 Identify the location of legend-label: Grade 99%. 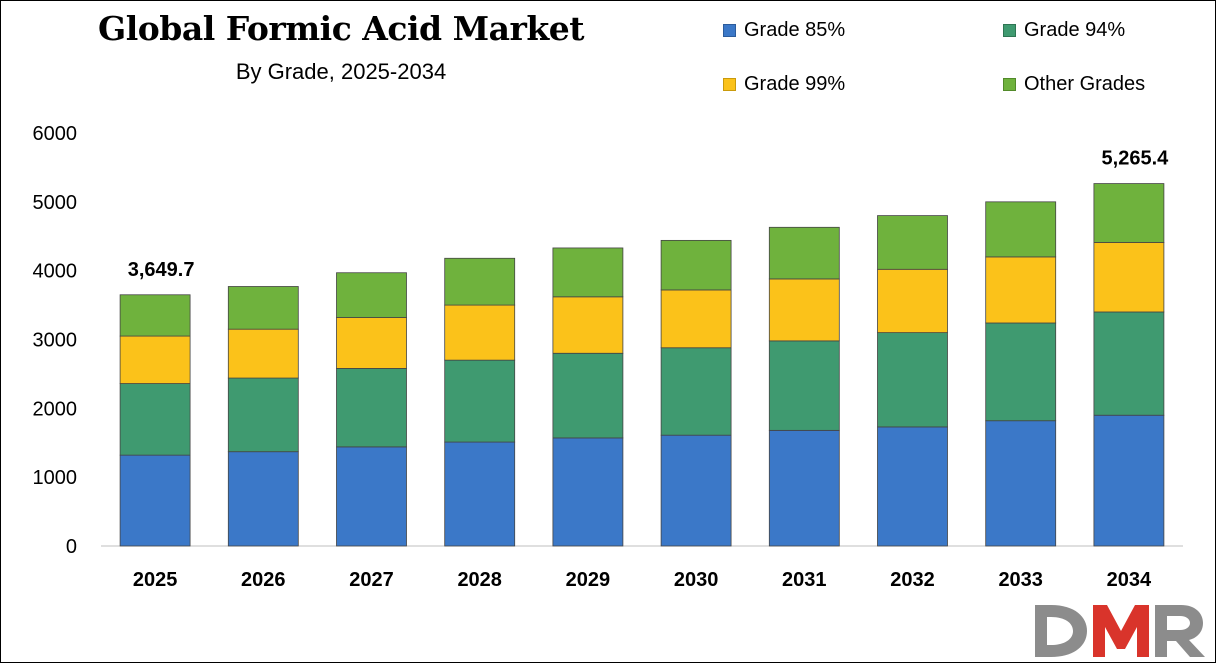
(795, 84).